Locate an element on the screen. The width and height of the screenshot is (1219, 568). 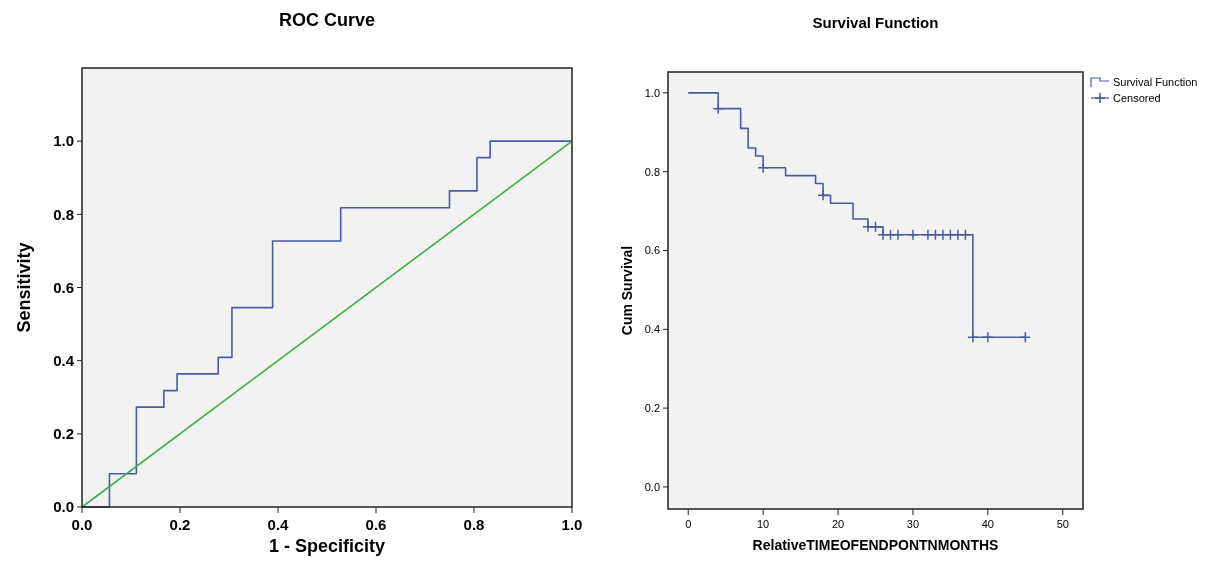
x-tick-label: 0.6 is located at coordinates (376, 524).